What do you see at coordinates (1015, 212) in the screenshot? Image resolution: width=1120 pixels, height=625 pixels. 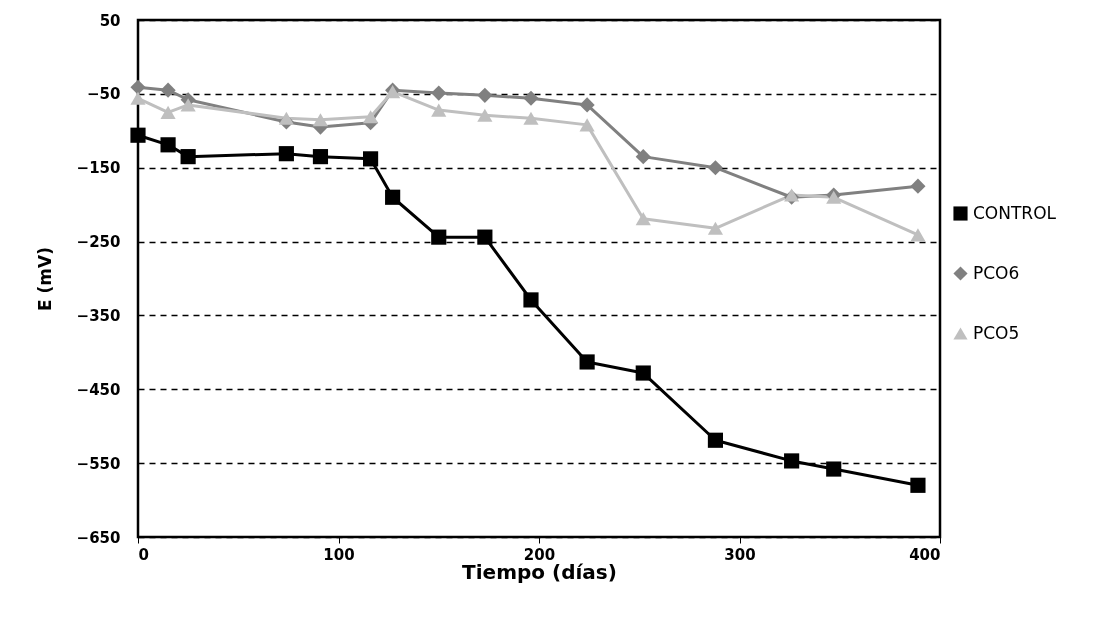 I see `legend-label: CONTROL` at bounding box center [1015, 212].